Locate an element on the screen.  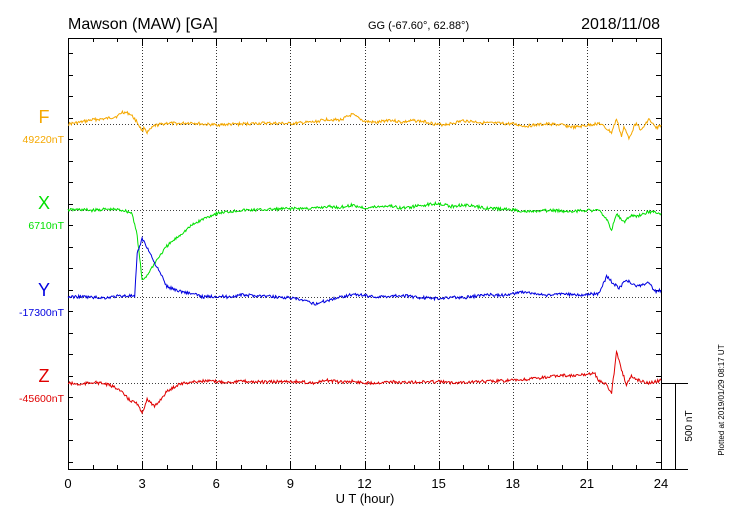
x-tick-label: 12 is located at coordinates (364, 483).